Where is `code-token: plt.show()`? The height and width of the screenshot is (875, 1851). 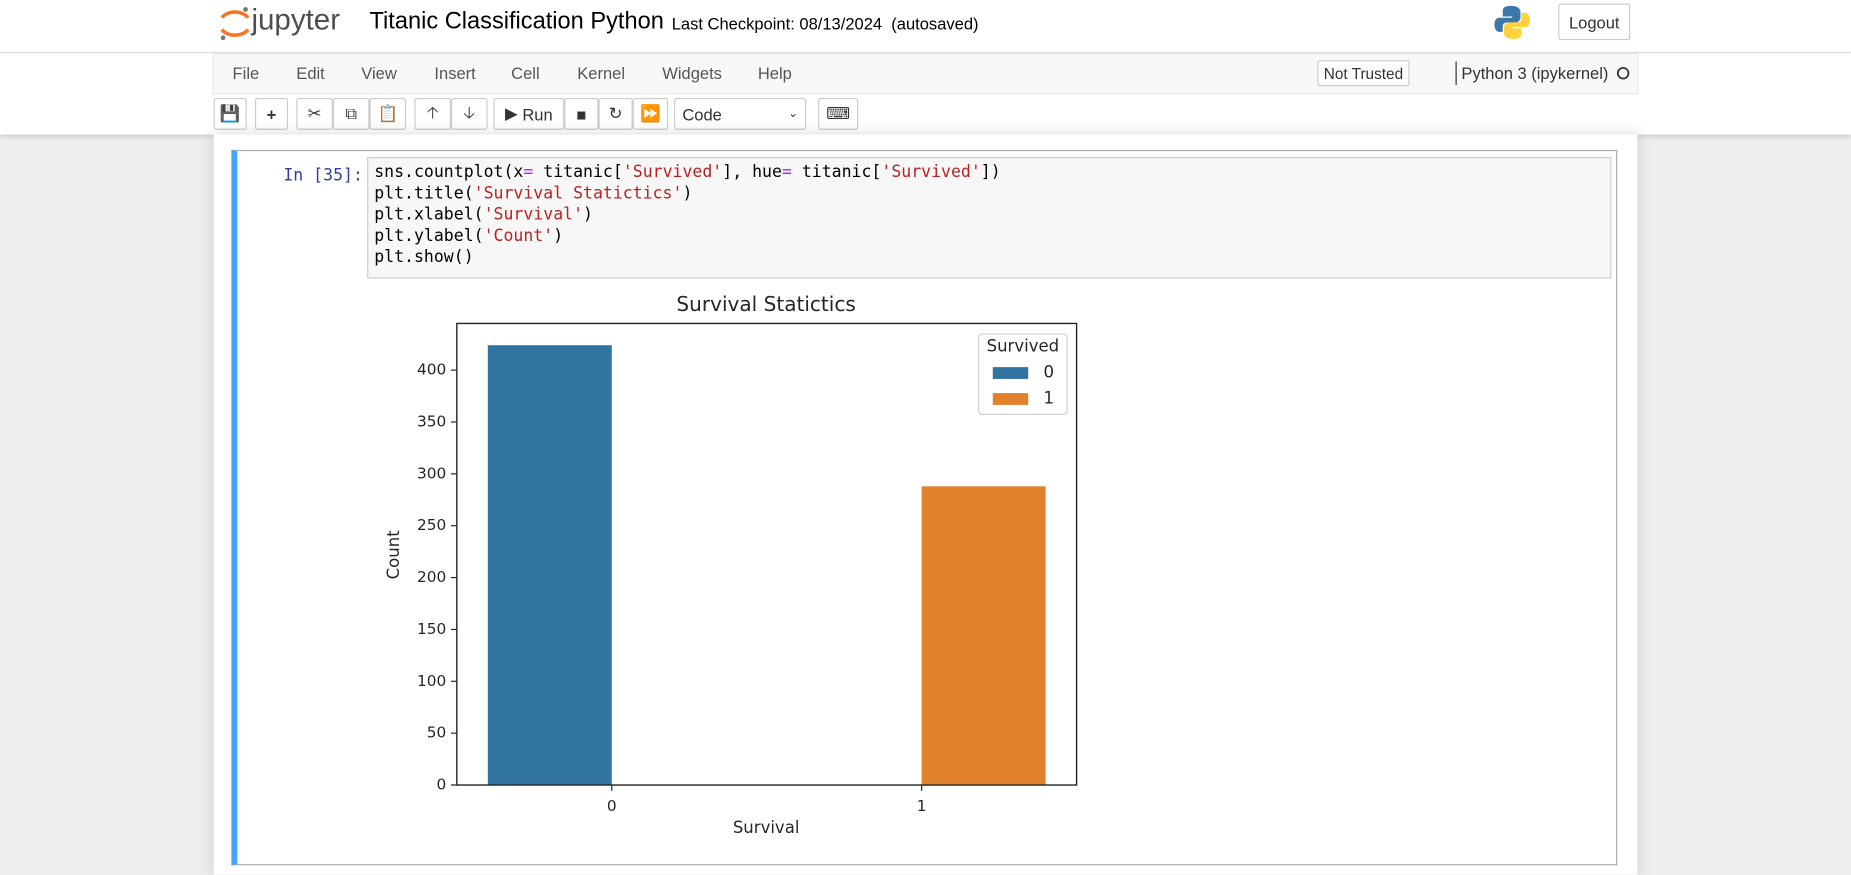
code-token: plt.show() is located at coordinates (423, 256).